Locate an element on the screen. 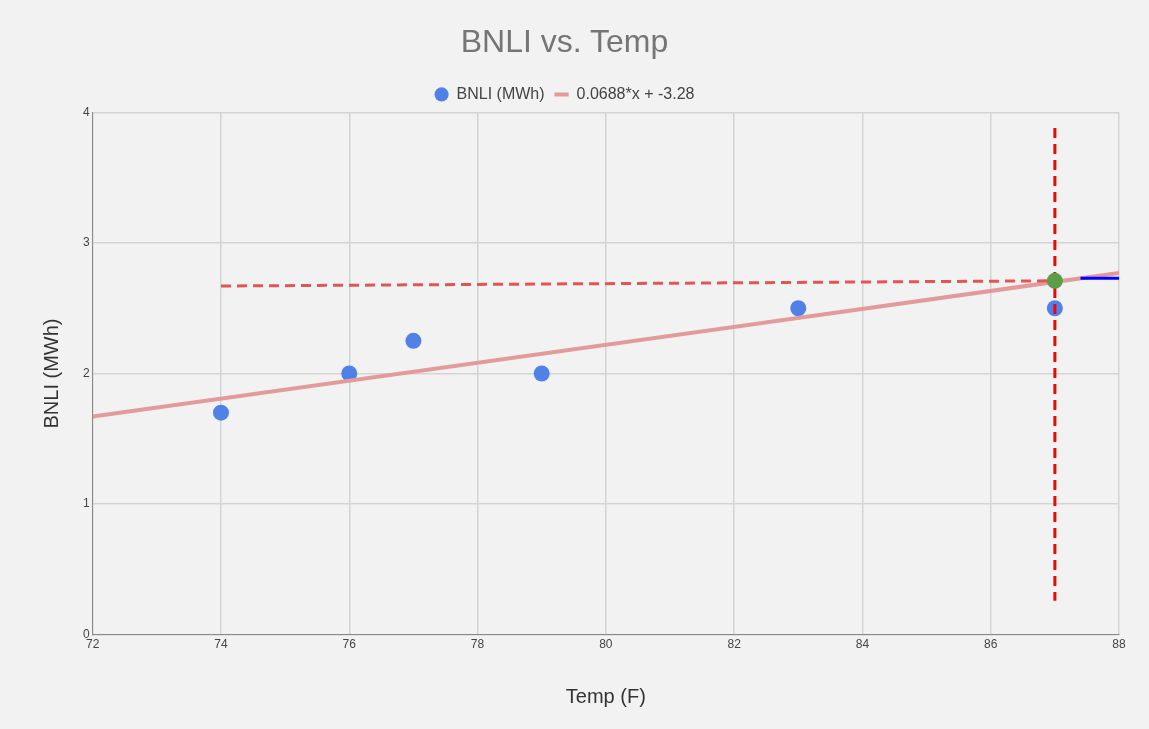 The height and width of the screenshot is (729, 1149). x-tick-label: 88 is located at coordinates (1119, 644).